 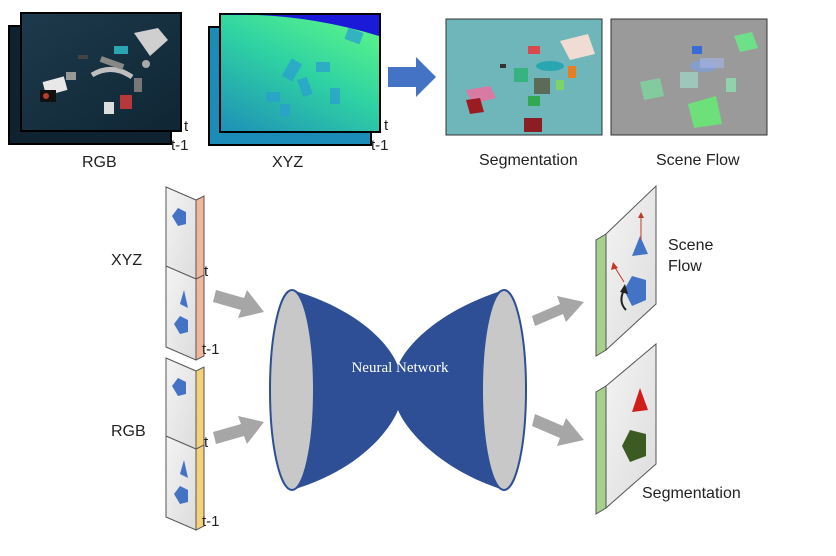 I want to click on output-segmentation-label: Segmentation, so click(x=691, y=493).